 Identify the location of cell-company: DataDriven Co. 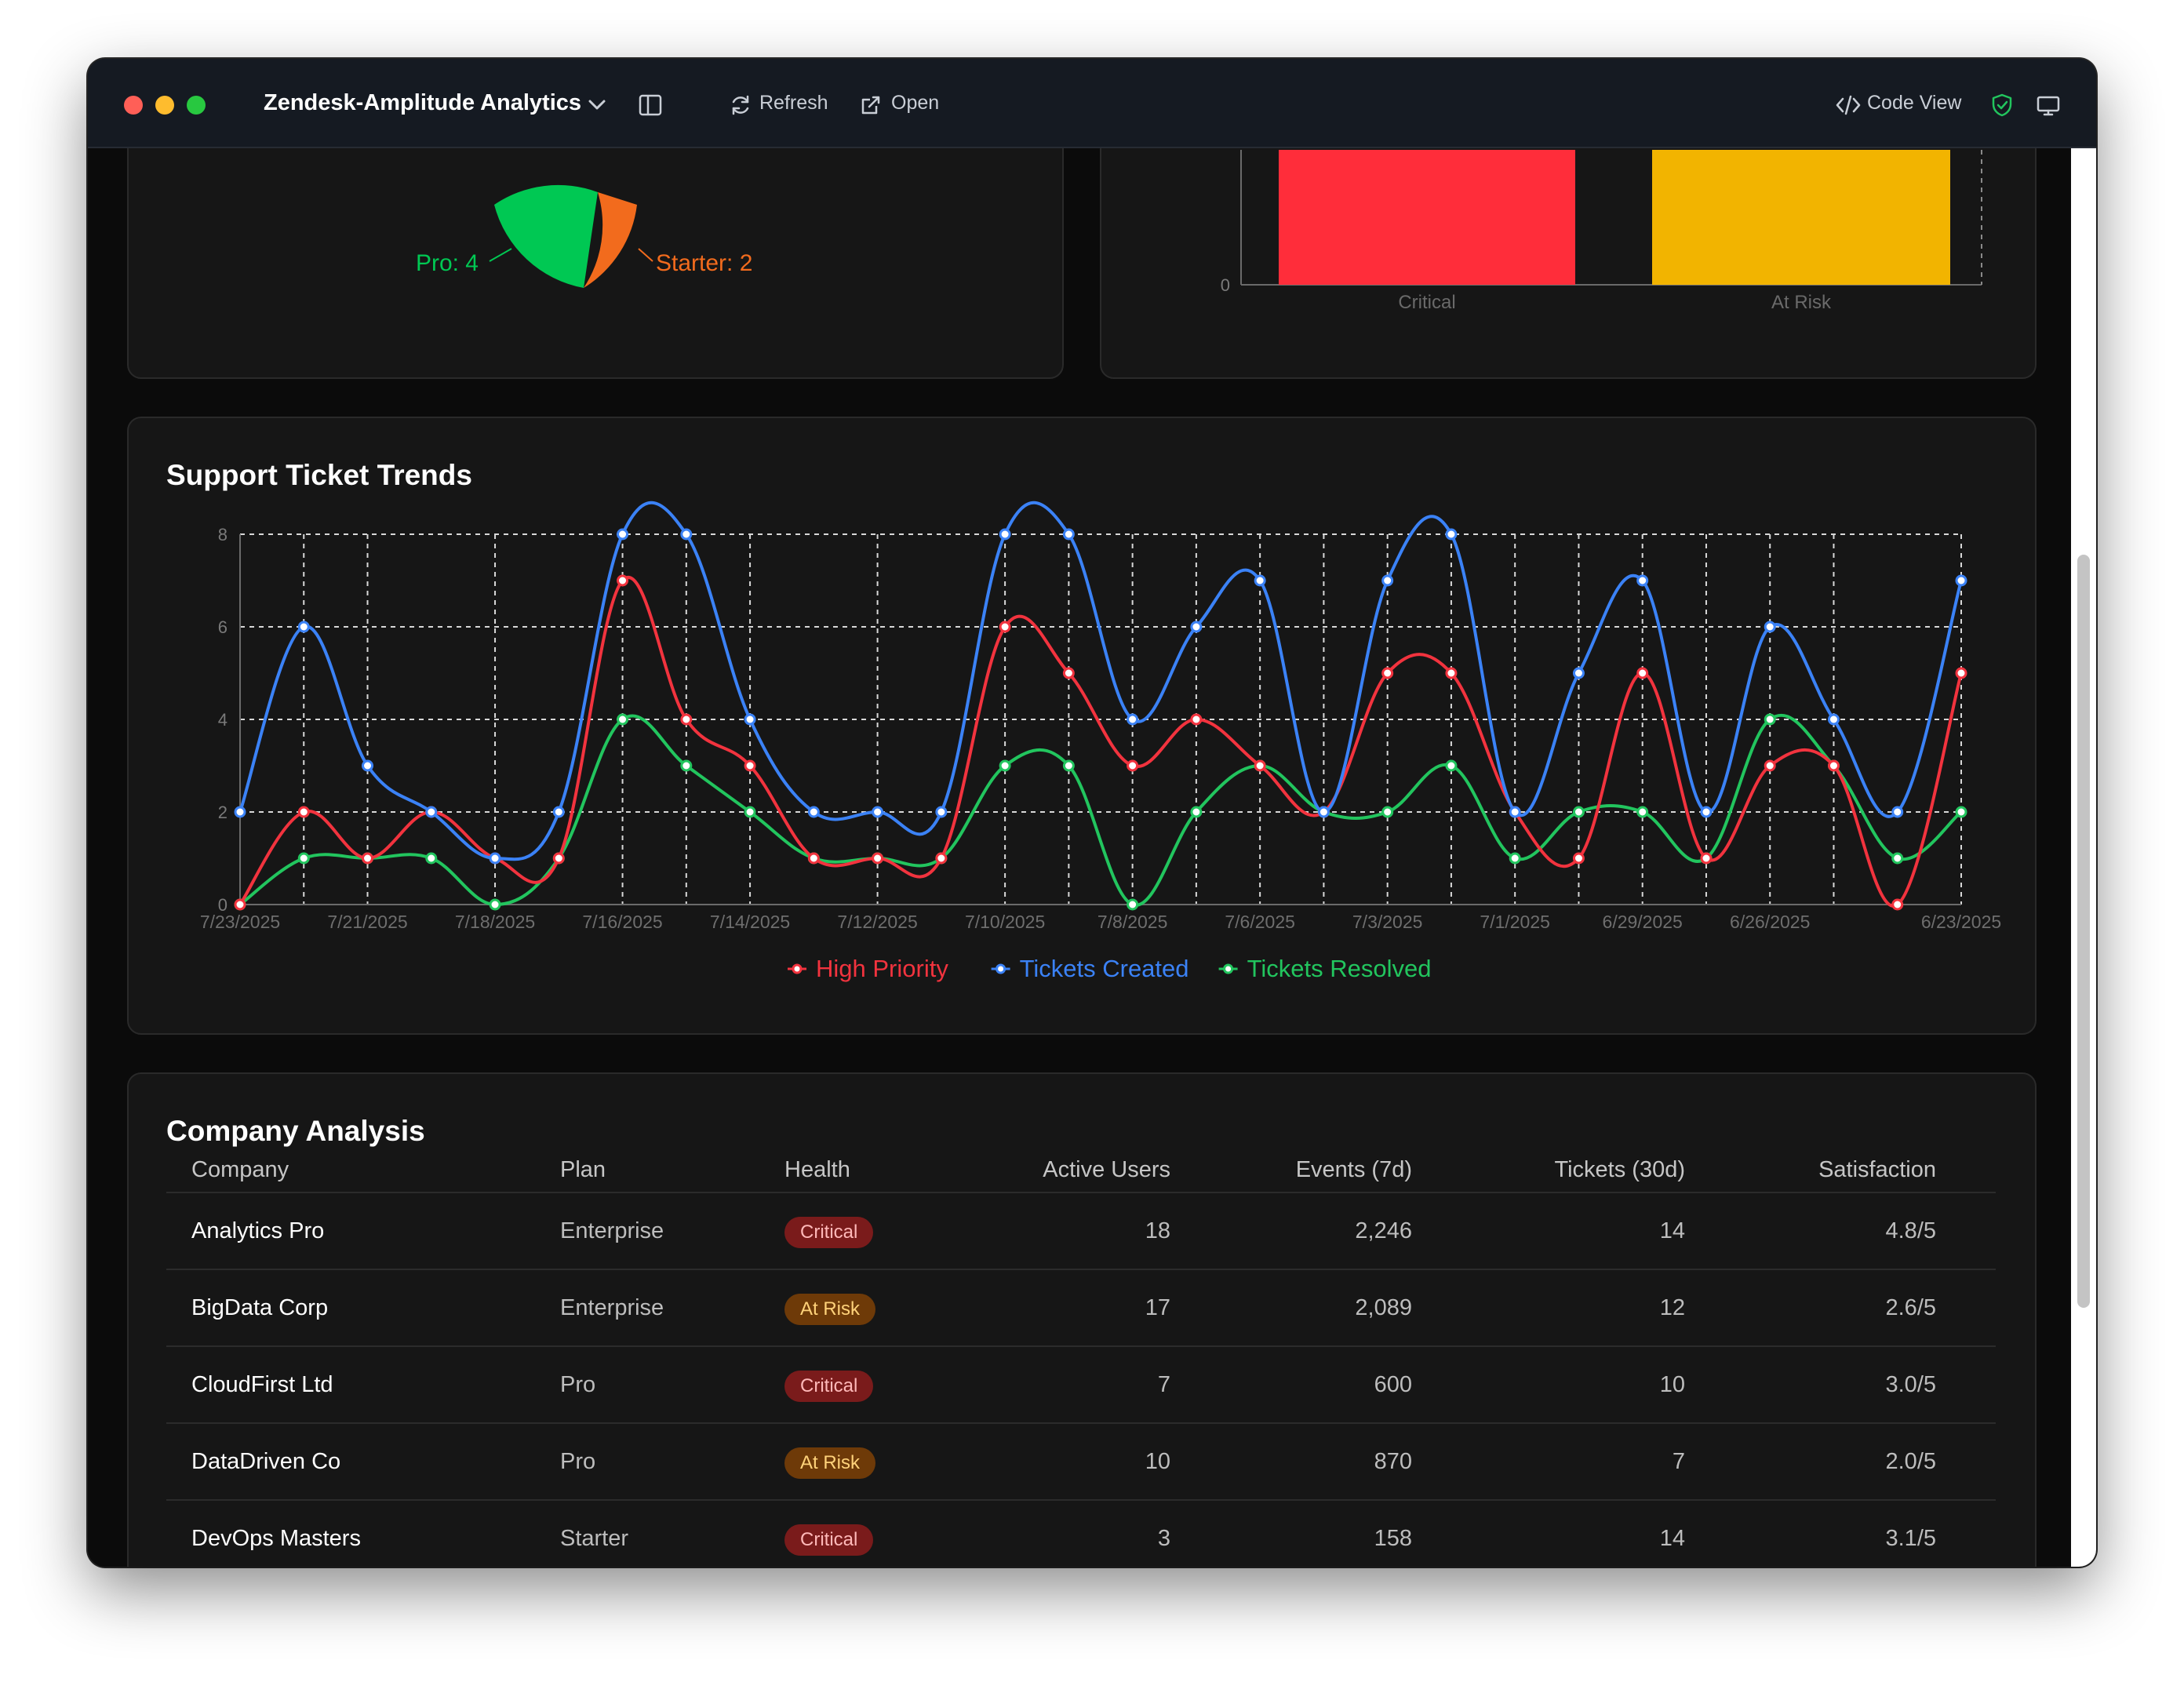
(266, 1461).